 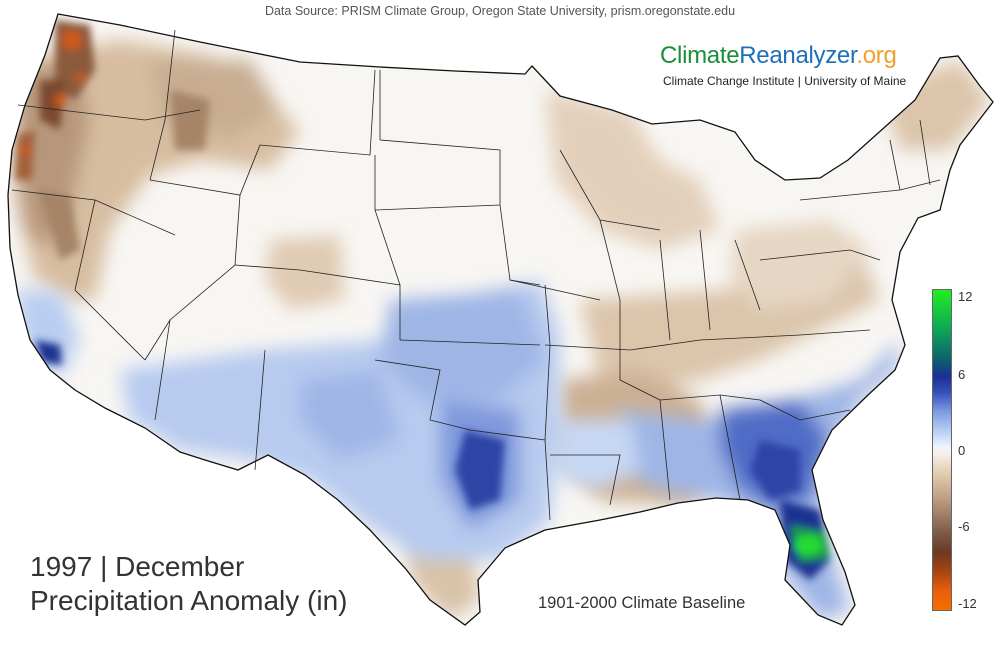 What do you see at coordinates (798, 55) in the screenshot?
I see `logo-part-reanalyzer: Reanalyzer` at bounding box center [798, 55].